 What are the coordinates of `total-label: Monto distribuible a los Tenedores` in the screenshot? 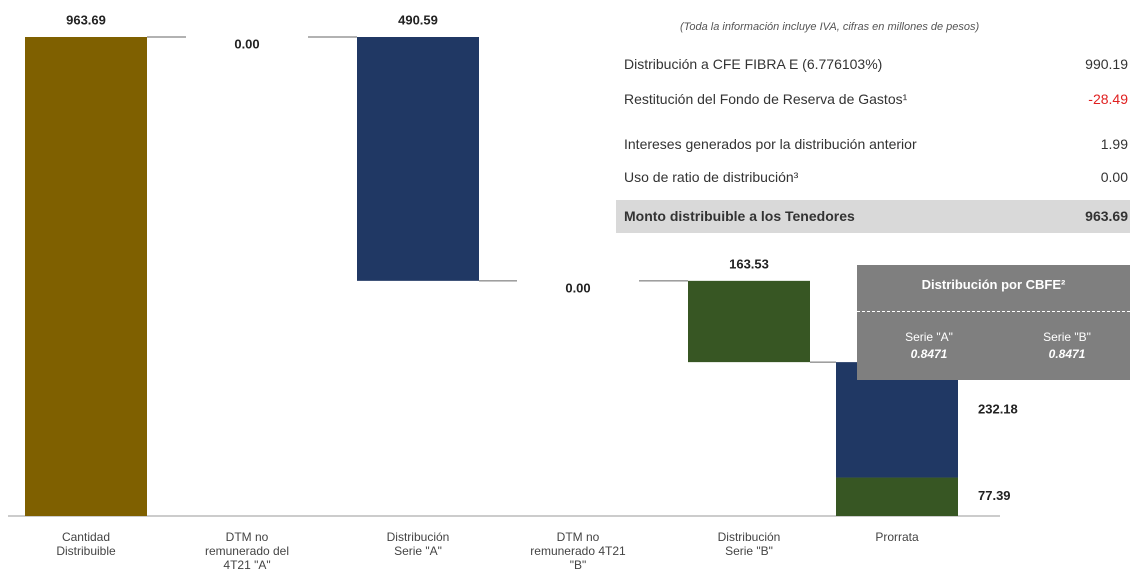 It's located at (739, 216).